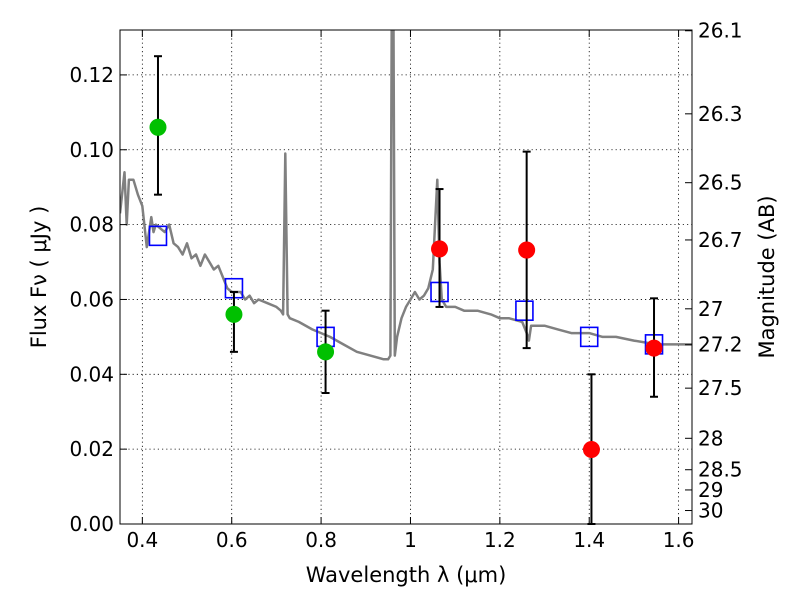 The width and height of the screenshot is (800, 600). Describe the element at coordinates (710, 438) in the screenshot. I see `mag-tick-label: 28` at that location.